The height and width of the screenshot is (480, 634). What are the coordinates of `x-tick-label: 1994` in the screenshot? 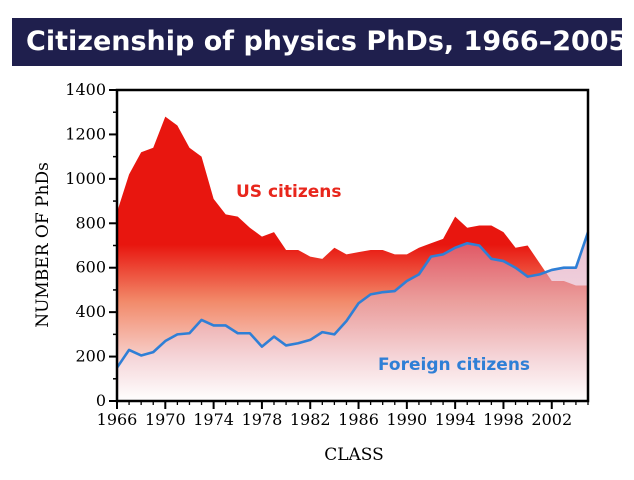 It's located at (455, 419).